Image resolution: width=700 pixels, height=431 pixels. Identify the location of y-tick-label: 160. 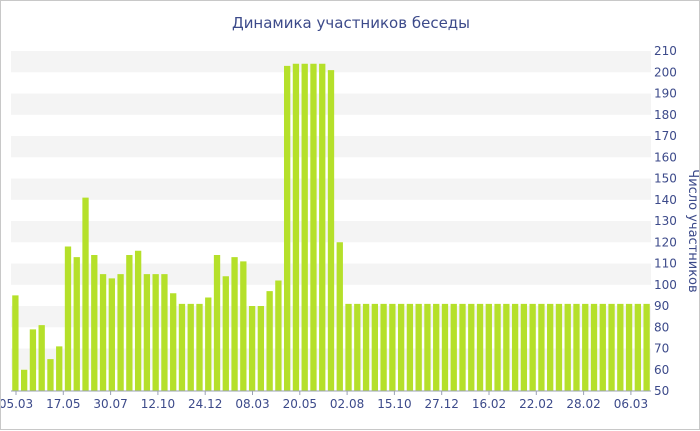
(665, 157).